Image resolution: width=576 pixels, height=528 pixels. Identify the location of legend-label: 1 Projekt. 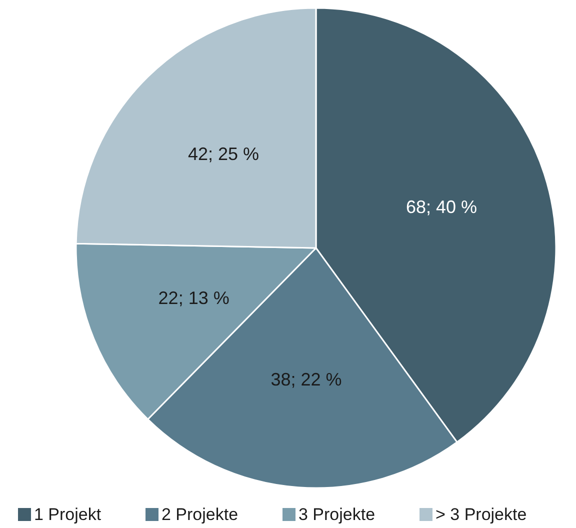
(68, 514).